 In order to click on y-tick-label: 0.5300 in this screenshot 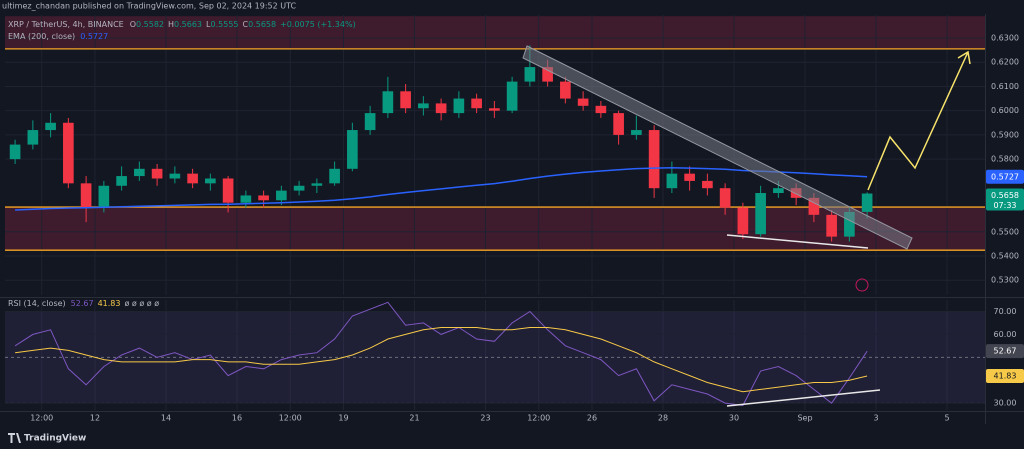, I will do `click(1005, 280)`.